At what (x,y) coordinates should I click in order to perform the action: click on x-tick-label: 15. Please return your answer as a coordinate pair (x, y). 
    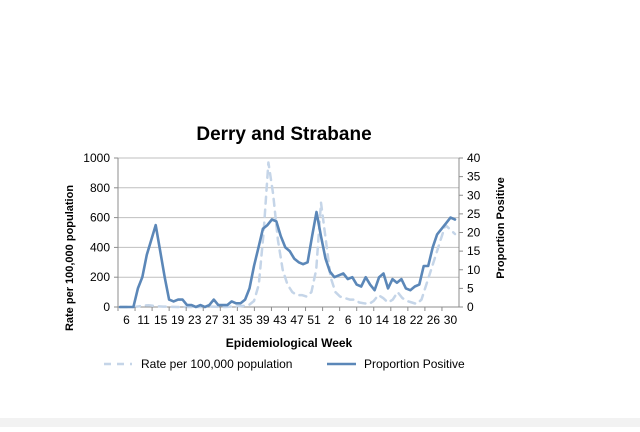
    Looking at the image, I should click on (161, 320).